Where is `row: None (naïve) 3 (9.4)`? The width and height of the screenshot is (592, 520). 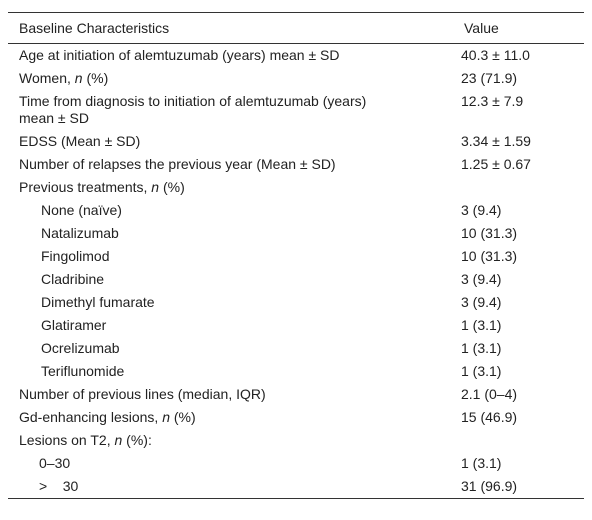
row: None (naïve) 3 (9.4) is located at coordinates (296, 210).